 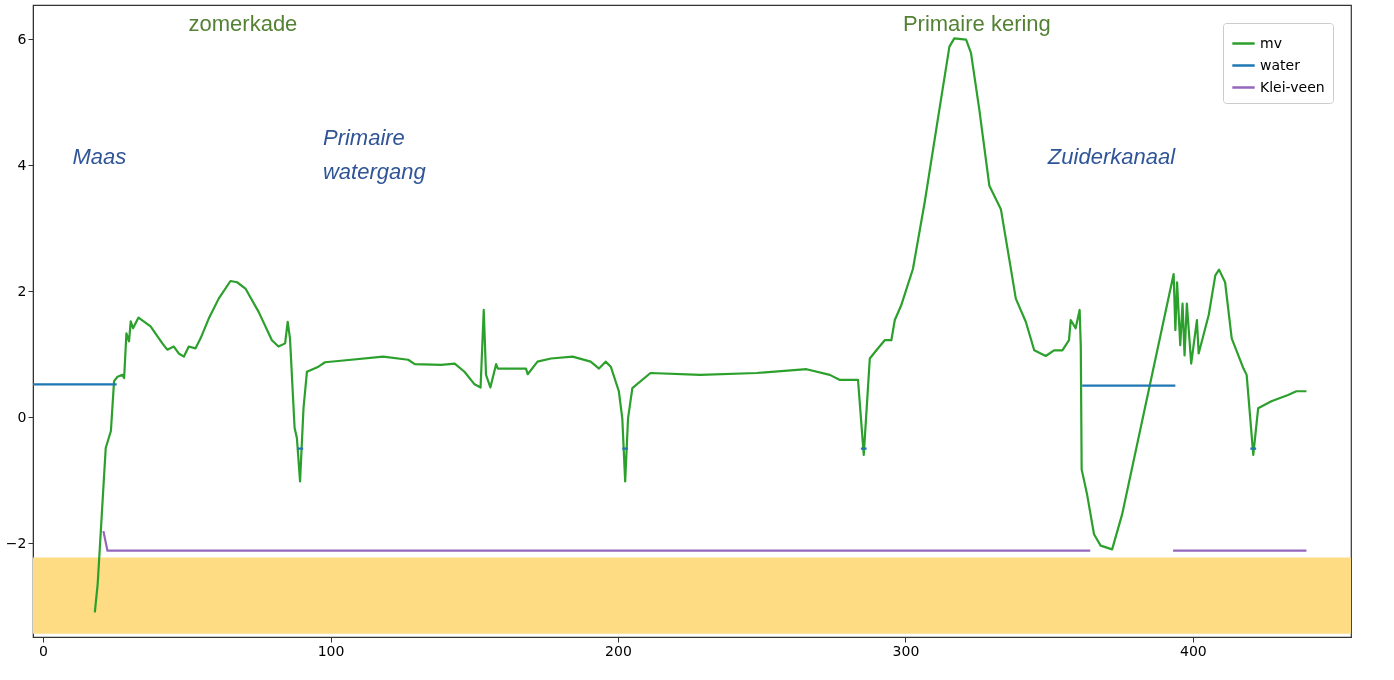 I want to click on annotation: zomerkade, so click(x=243, y=23).